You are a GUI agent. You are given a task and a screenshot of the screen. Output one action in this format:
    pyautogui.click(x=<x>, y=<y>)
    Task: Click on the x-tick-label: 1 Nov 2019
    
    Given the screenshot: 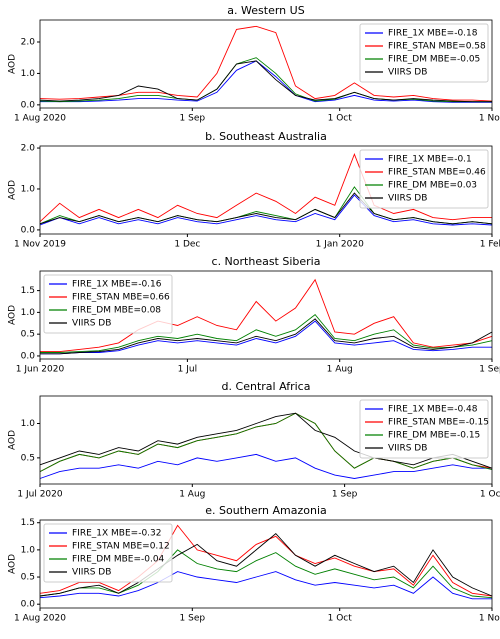 What is the action you would take?
    pyautogui.click(x=40, y=245)
    